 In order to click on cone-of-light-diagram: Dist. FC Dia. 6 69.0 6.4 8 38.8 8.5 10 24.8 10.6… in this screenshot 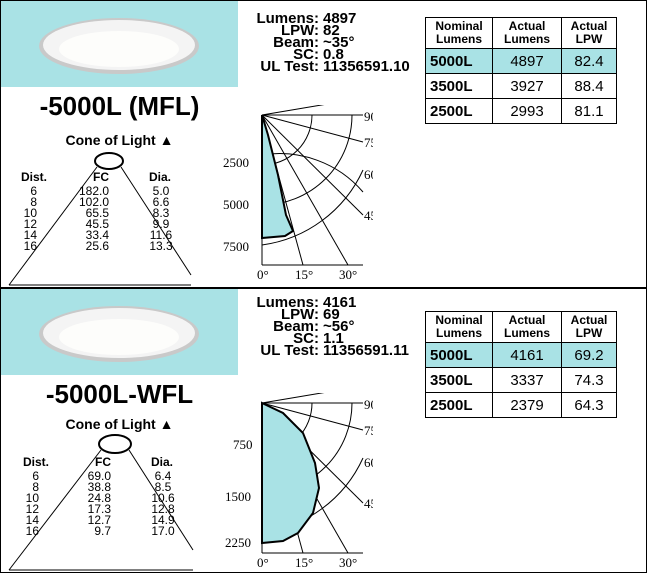, I will do `click(101, 502)`.